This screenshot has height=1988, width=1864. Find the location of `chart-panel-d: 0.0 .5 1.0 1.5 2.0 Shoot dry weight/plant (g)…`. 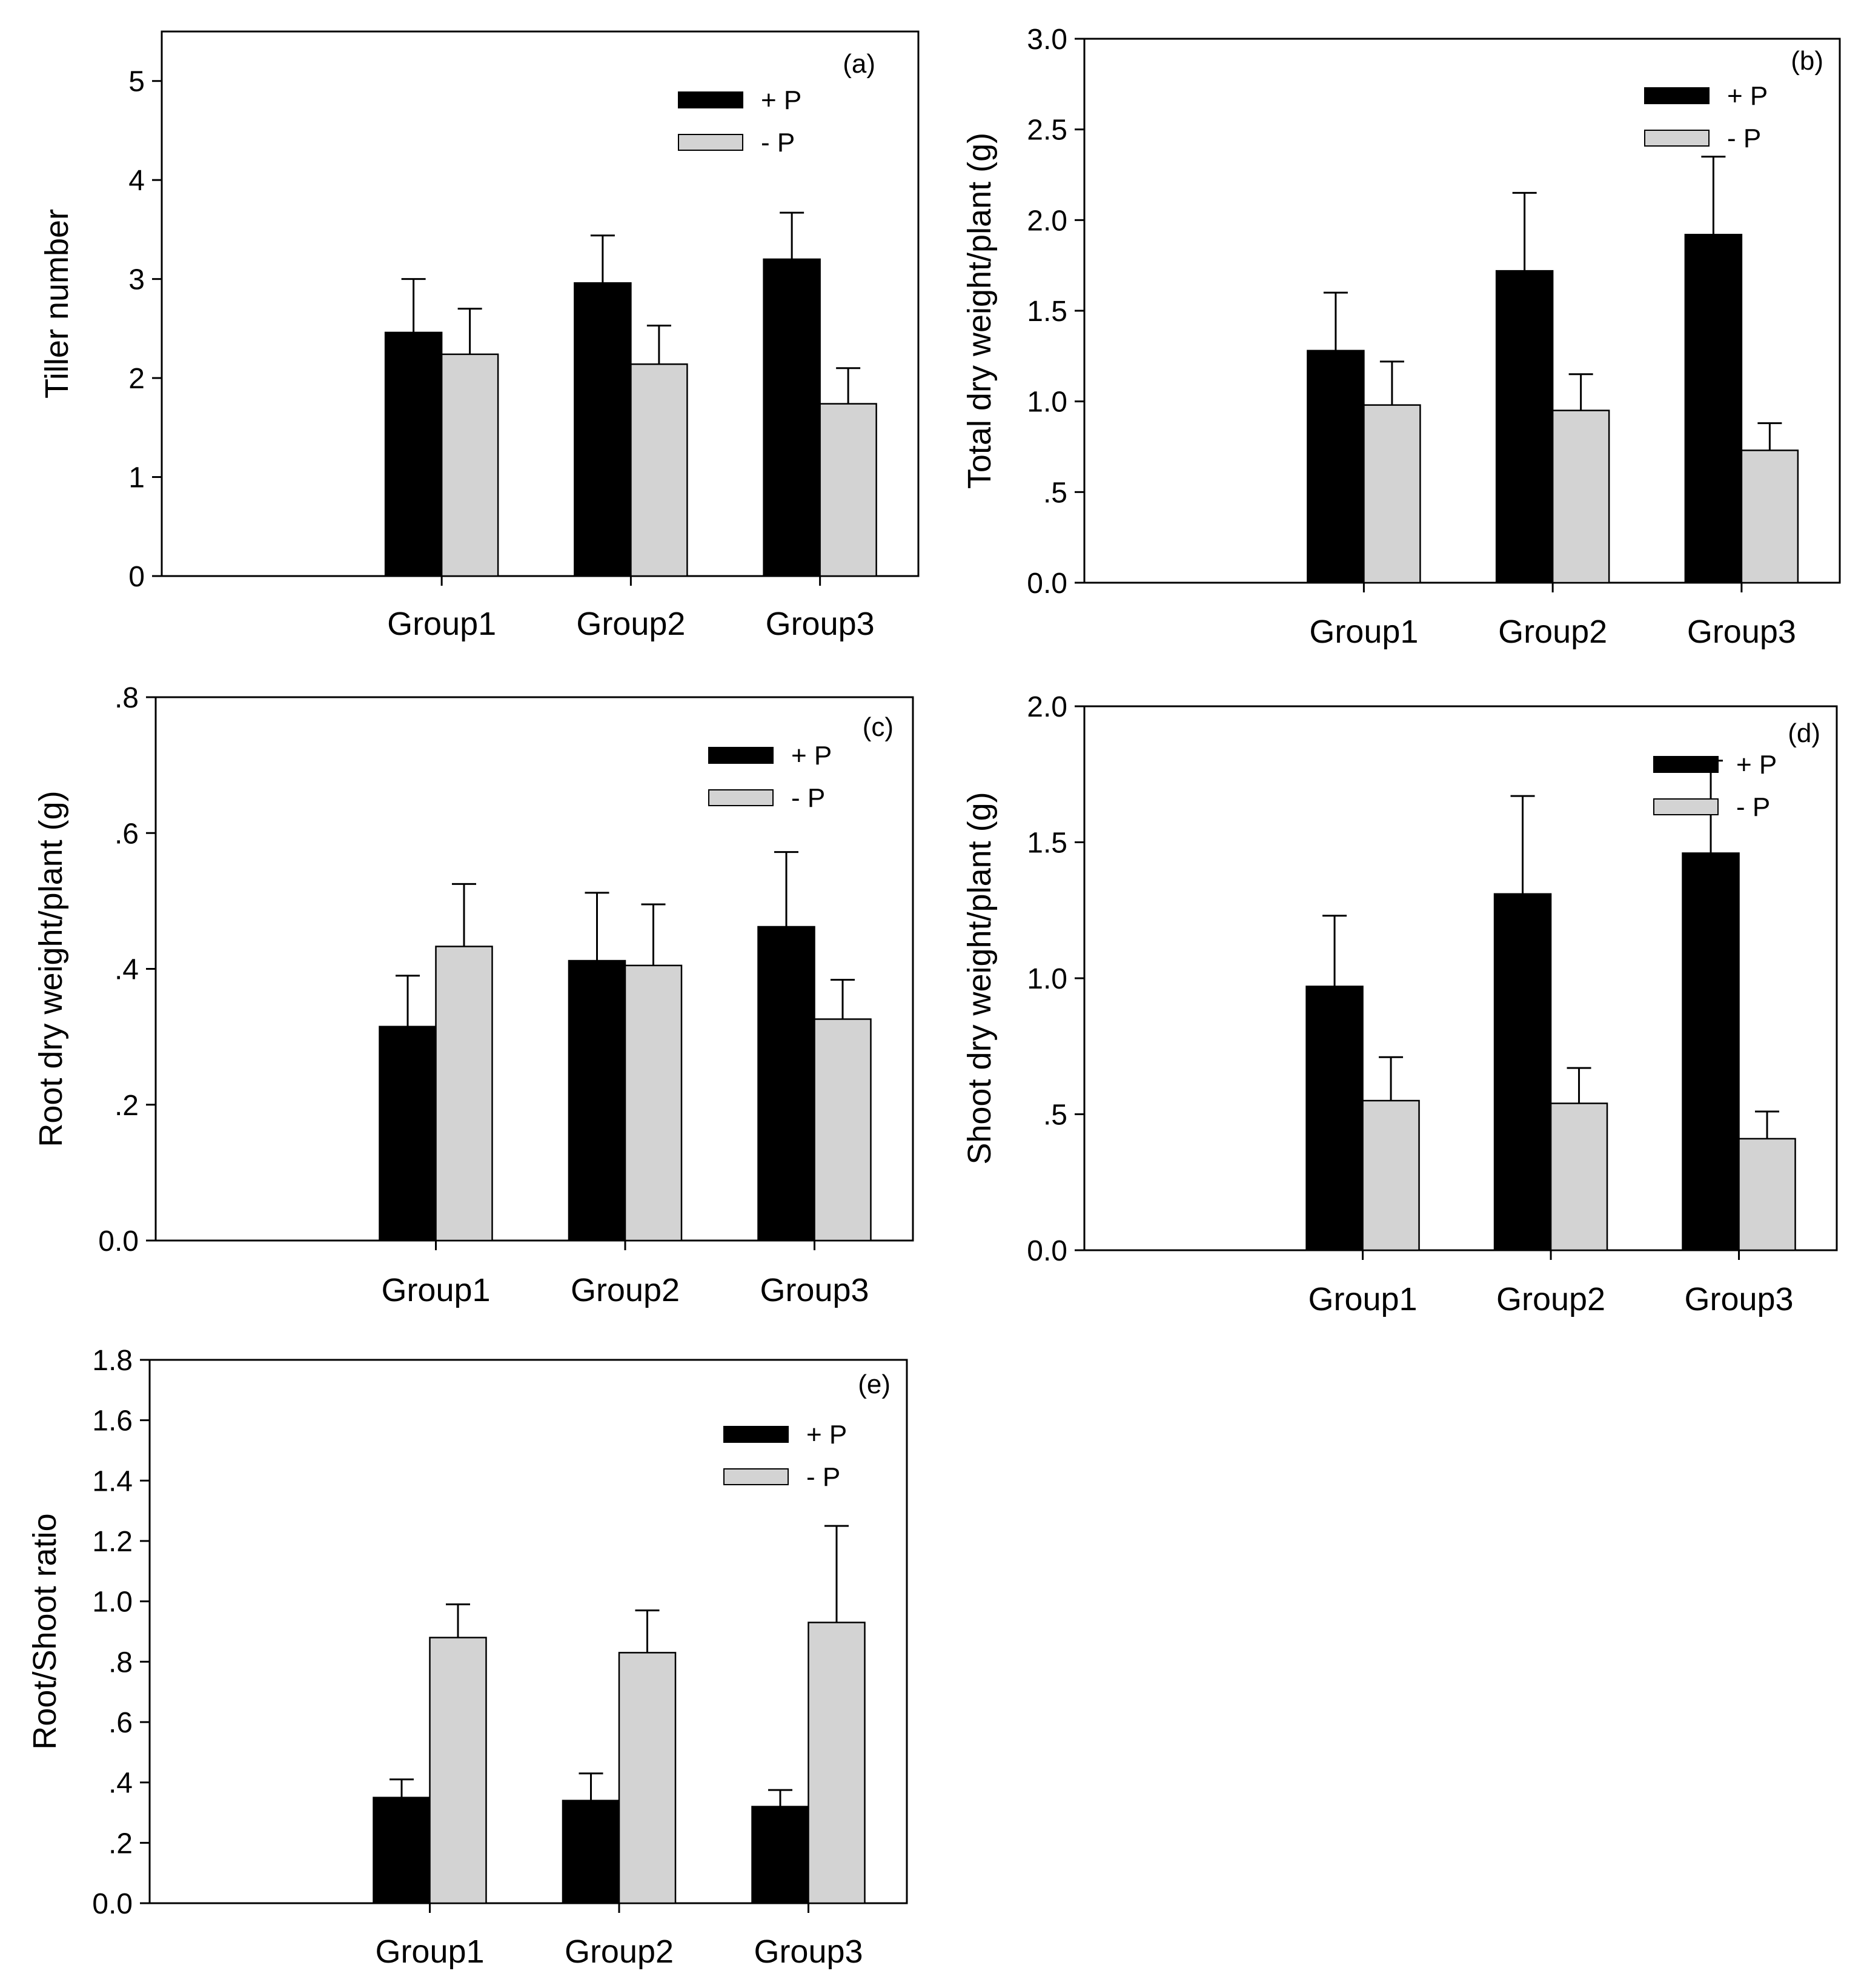

chart-panel-d: 0.0 .5 1.0 1.5 2.0 Shoot dry weight/plant (g)… is located at coordinates (1399, 1004).